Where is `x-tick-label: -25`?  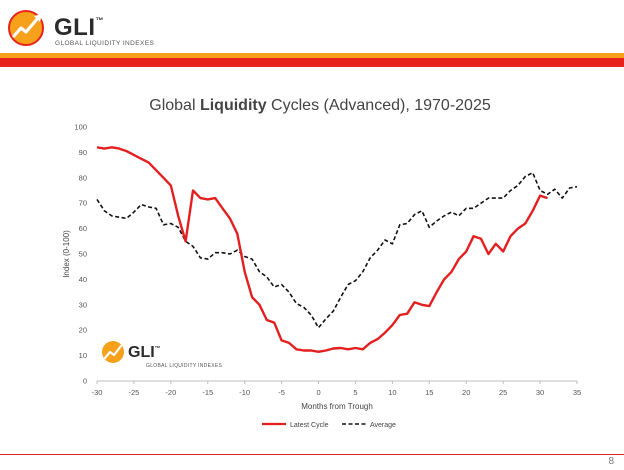 x-tick-label: -25 is located at coordinates (134, 392).